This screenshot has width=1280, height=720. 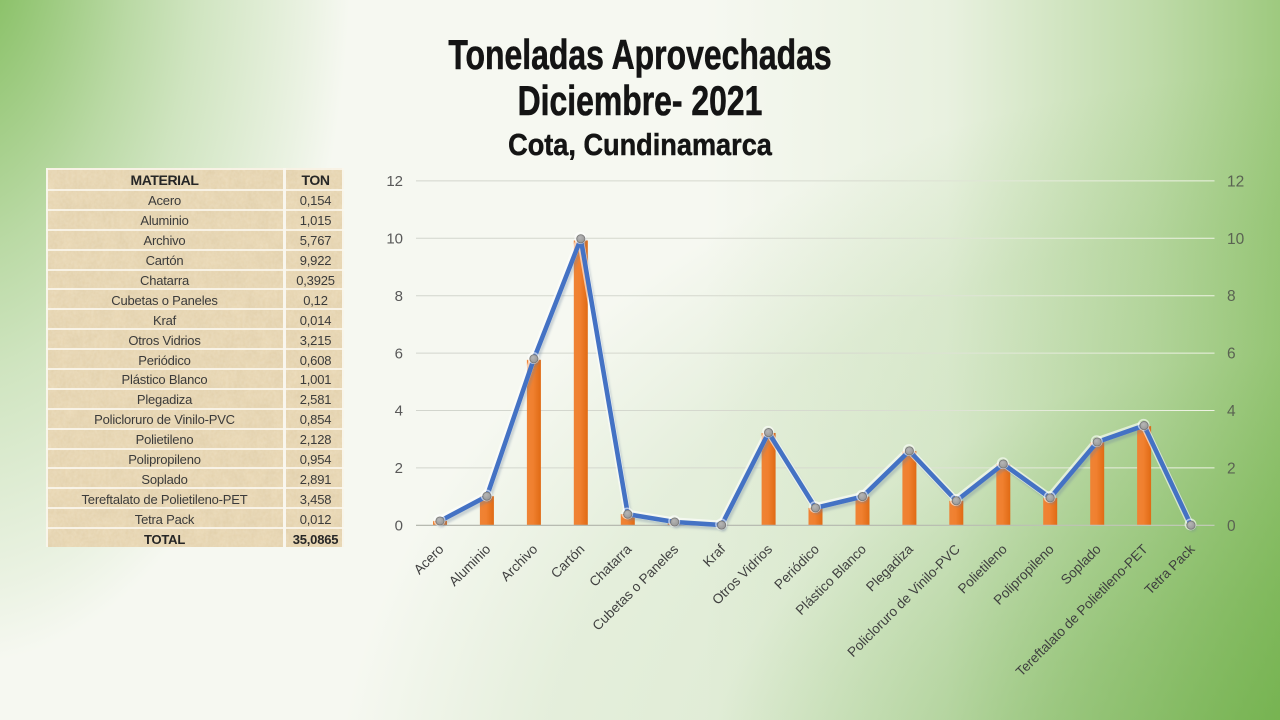 I want to click on svg-text: Cubetas o Paneles, so click(x=635, y=587).